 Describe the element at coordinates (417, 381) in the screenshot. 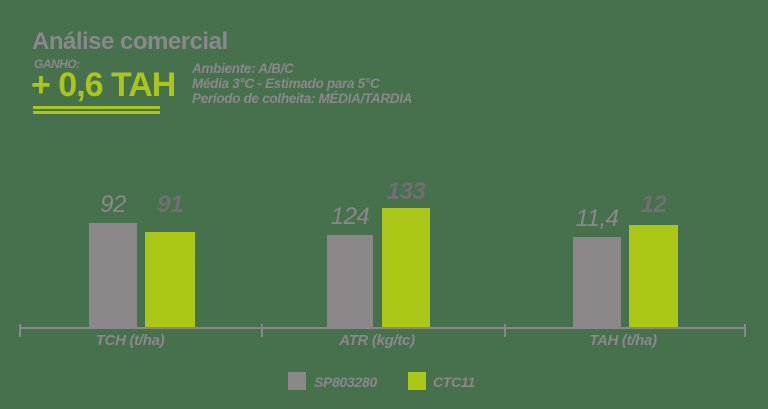

I see `legend-swatch-ctc11` at that location.